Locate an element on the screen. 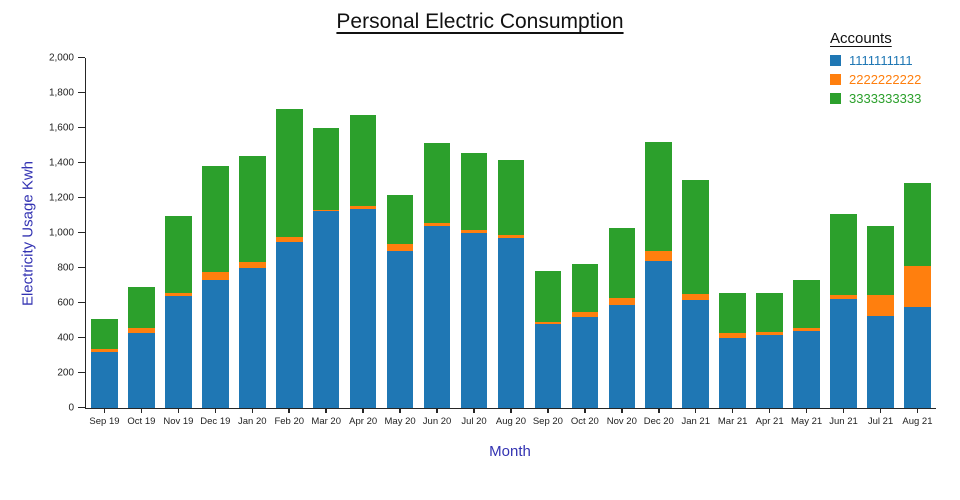 The height and width of the screenshot is (500, 960). x-tick-label: Jan 21 is located at coordinates (695, 421).